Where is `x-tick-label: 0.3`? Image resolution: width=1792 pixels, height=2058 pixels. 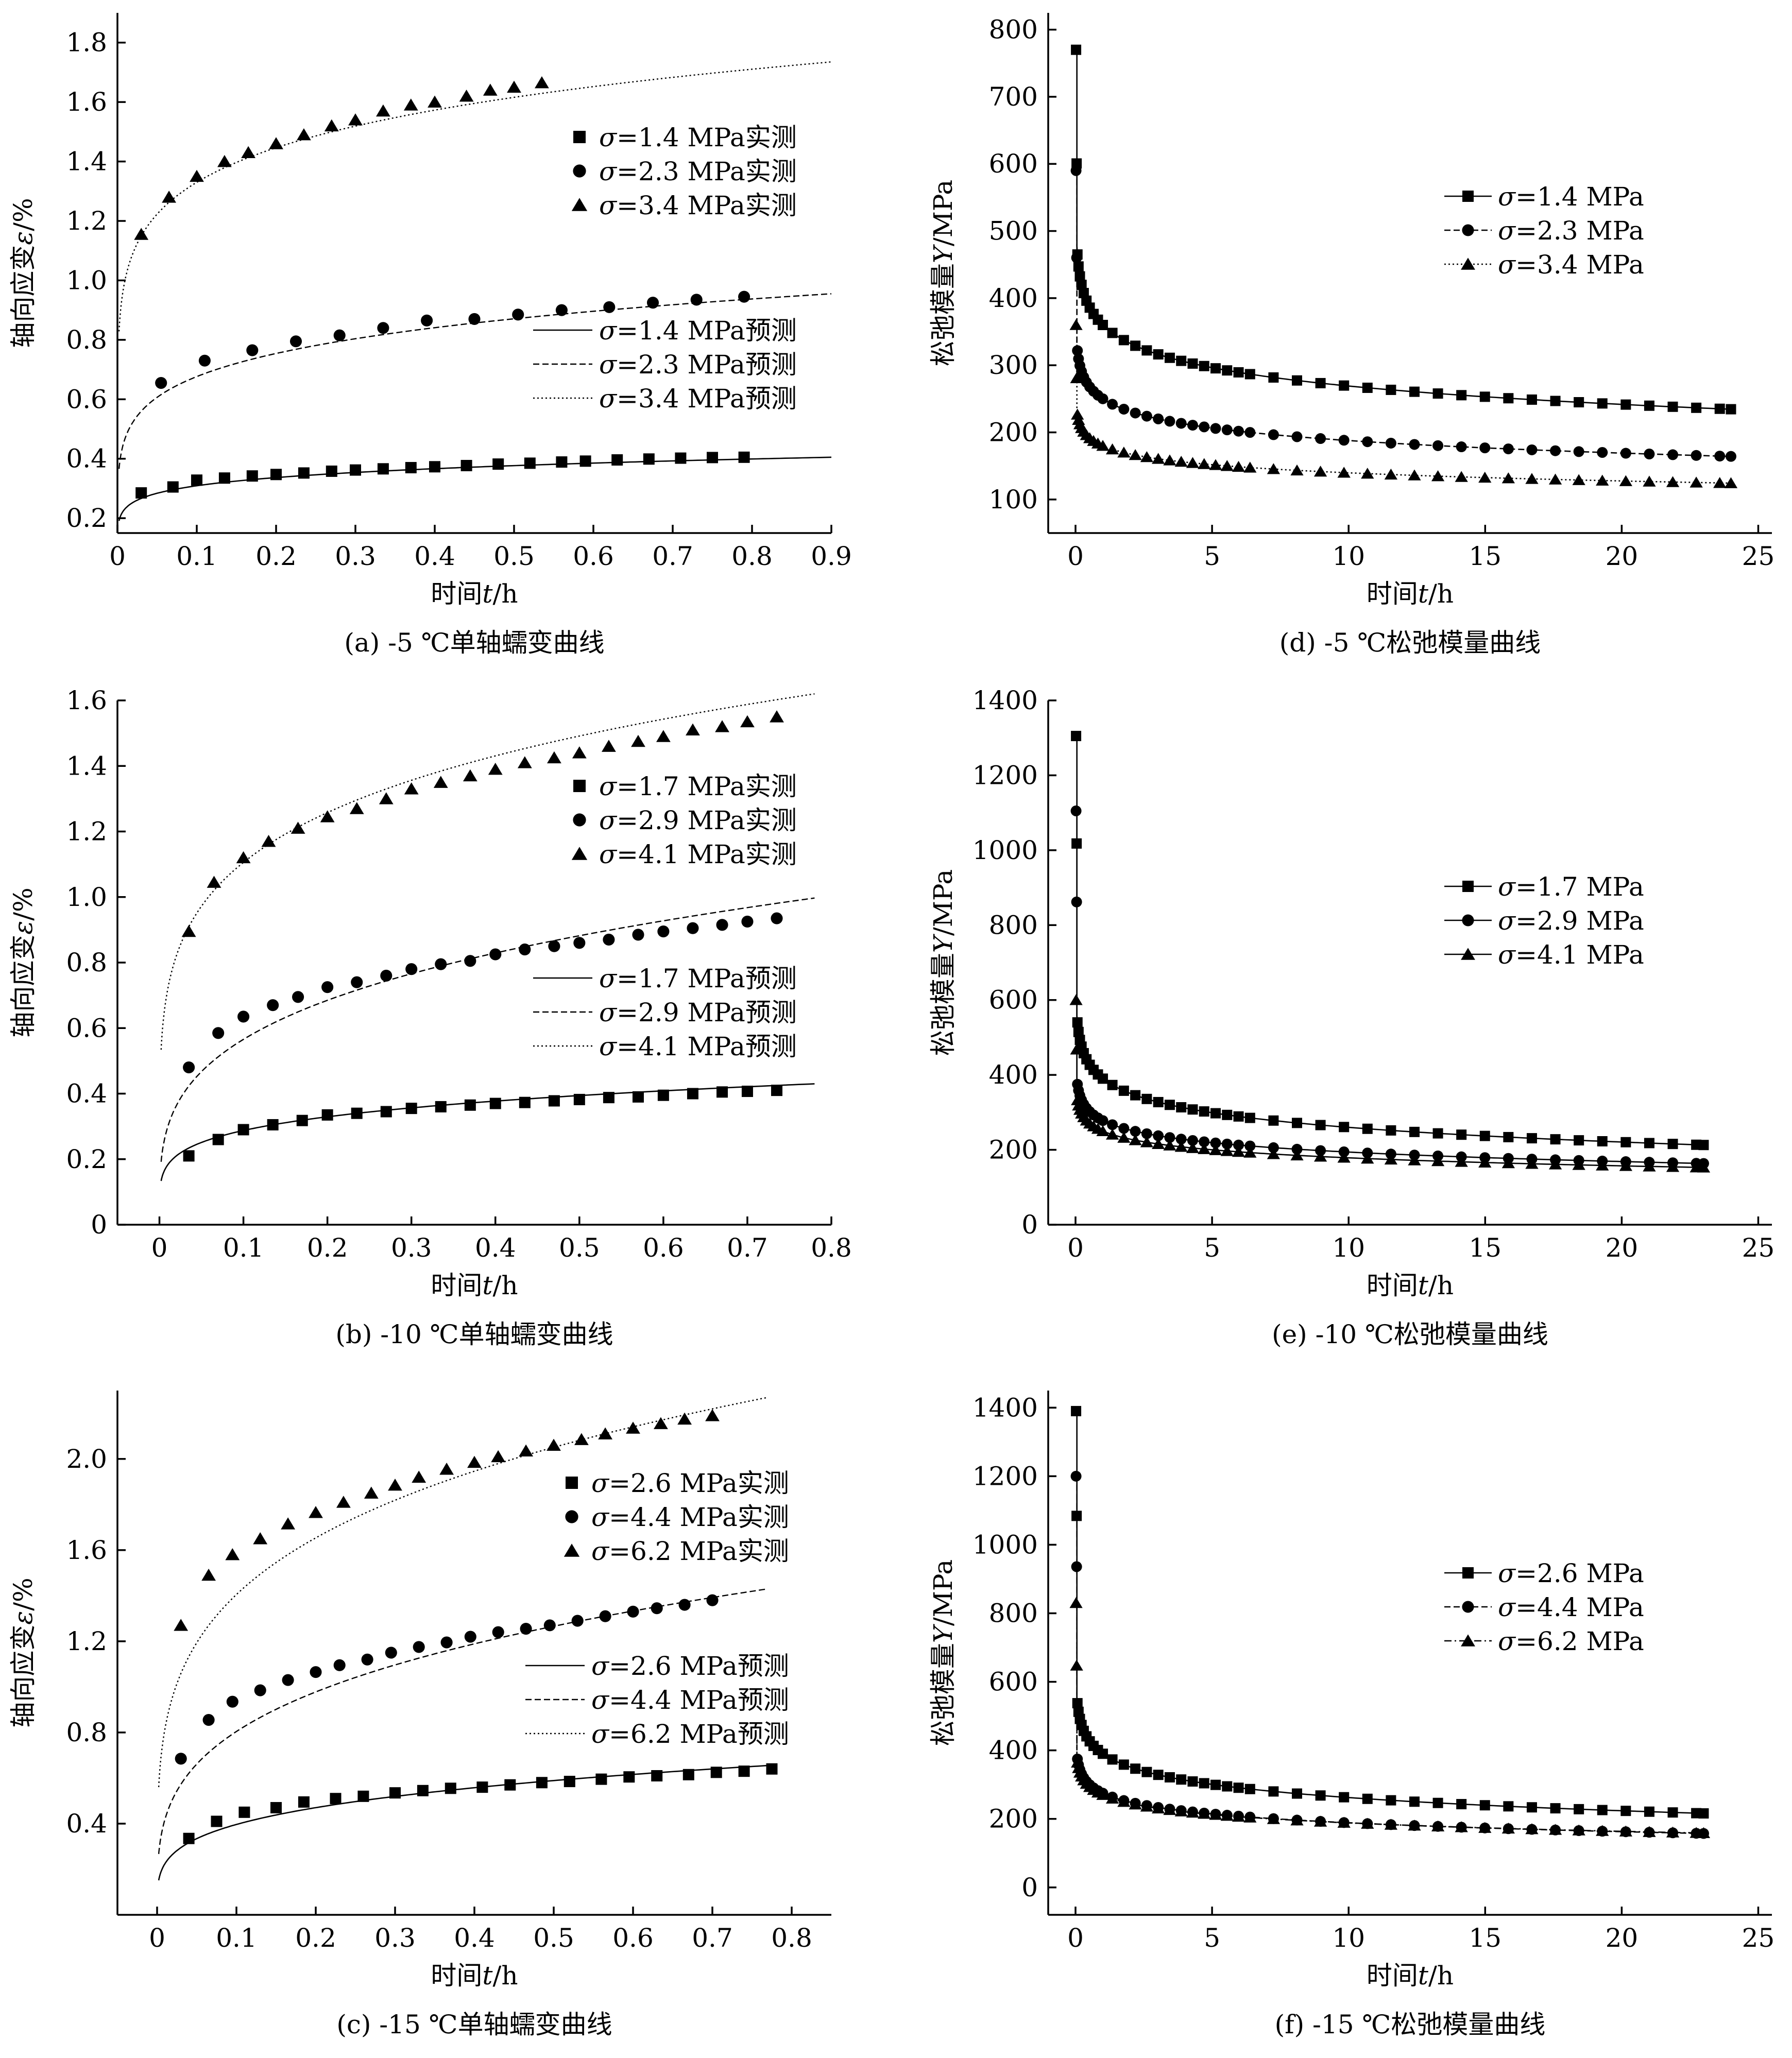 x-tick-label: 0.3 is located at coordinates (412, 1248).